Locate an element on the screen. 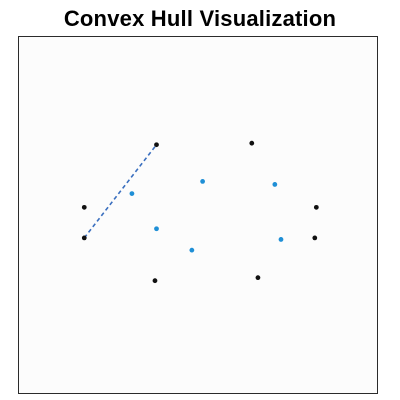 The image size is (400, 400). page-title: Convex Hull Visualization is located at coordinates (200, 18).